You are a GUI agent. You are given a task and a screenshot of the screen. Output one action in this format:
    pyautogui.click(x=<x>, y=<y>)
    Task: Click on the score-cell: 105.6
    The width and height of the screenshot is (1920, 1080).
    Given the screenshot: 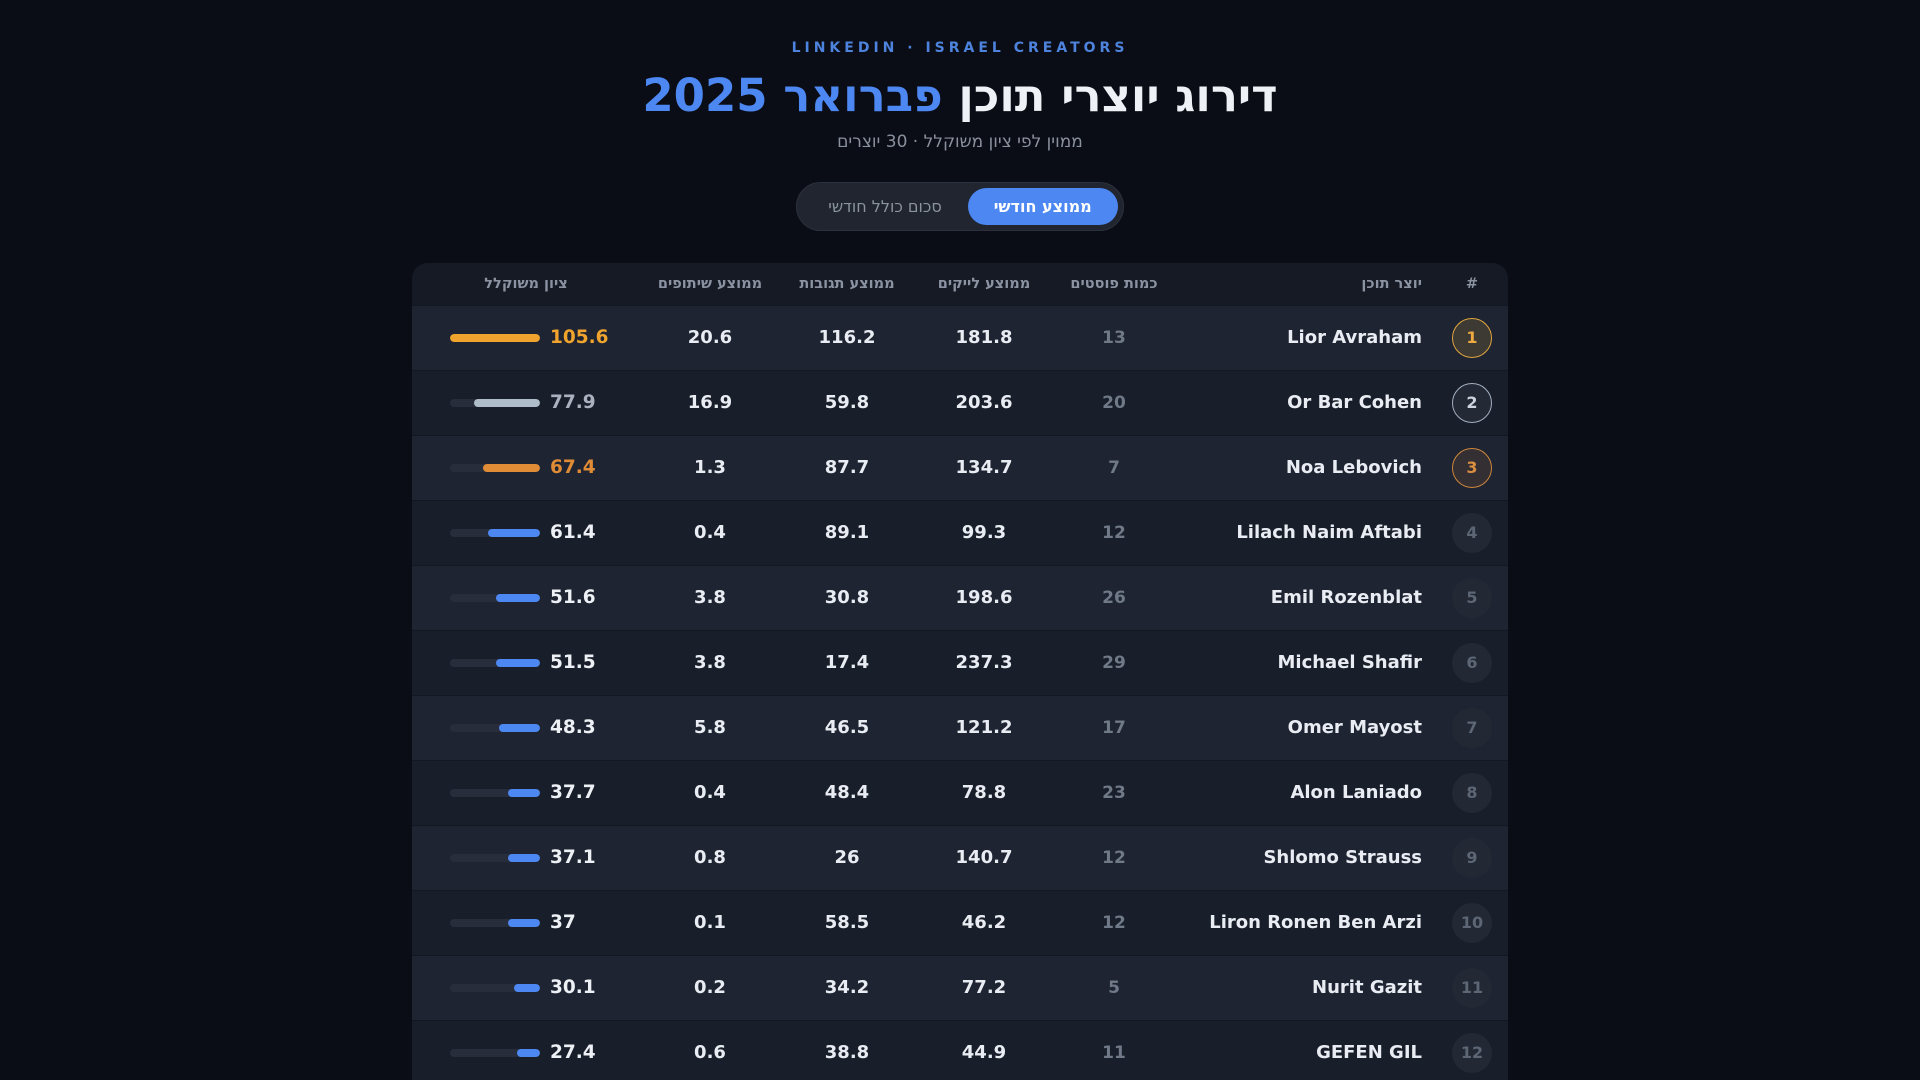 What is the action you would take?
    pyautogui.click(x=526, y=337)
    